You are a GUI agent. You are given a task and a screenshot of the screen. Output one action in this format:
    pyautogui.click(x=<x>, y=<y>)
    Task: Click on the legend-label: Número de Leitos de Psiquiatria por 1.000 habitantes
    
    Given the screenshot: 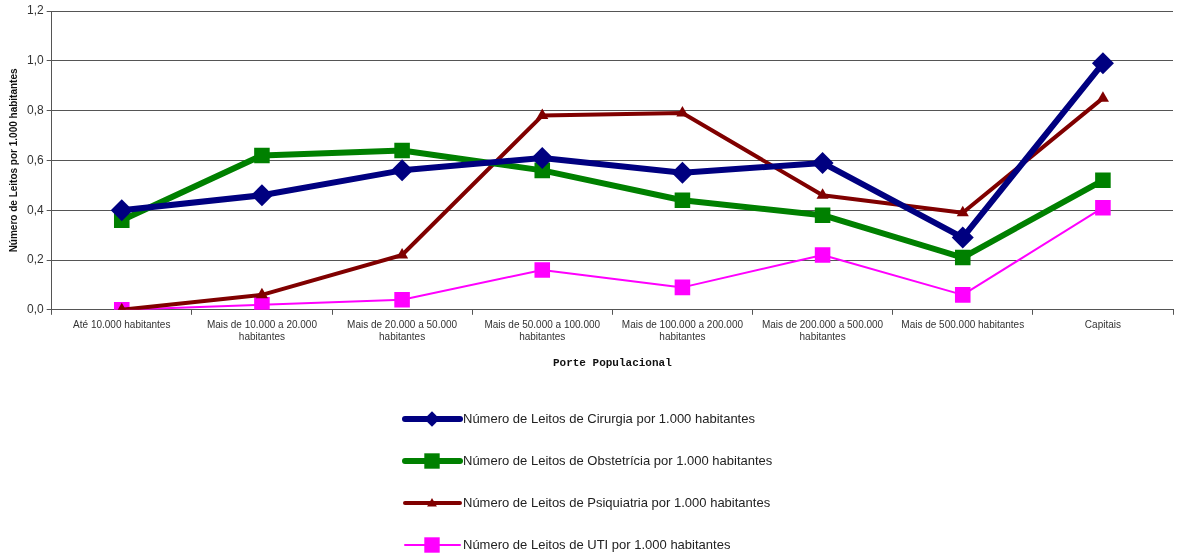 What is the action you would take?
    pyautogui.click(x=617, y=502)
    